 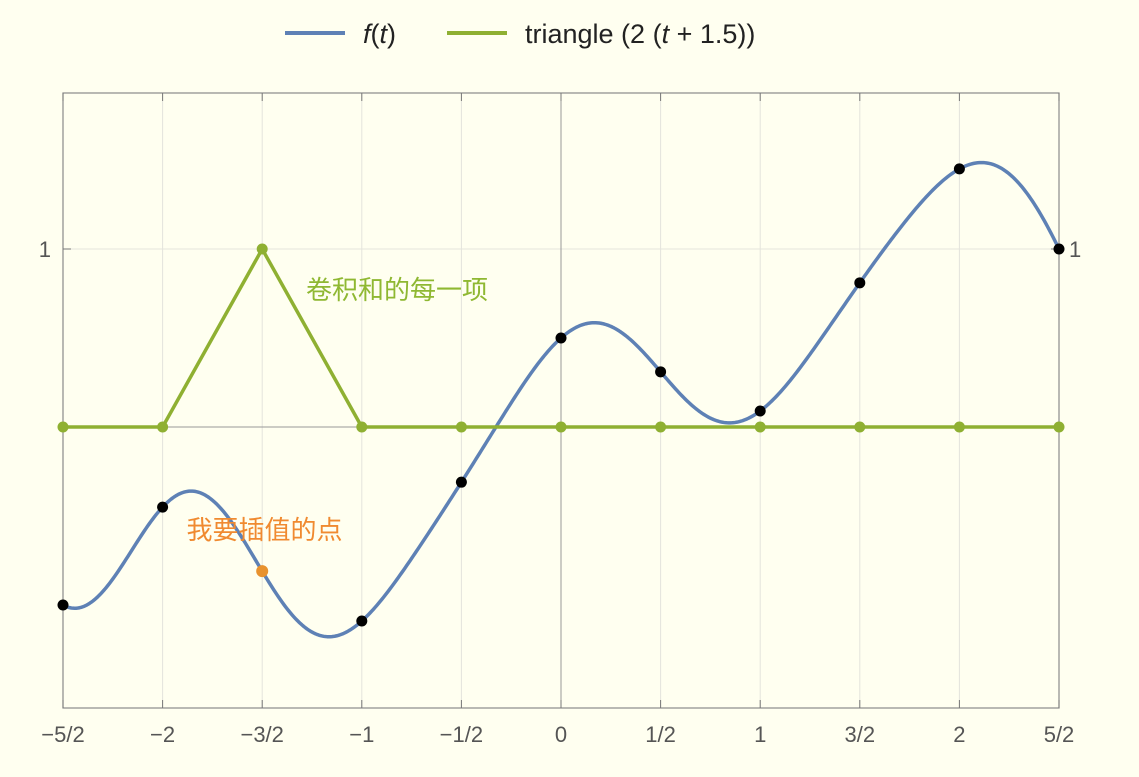 What do you see at coordinates (265, 531) in the screenshot?
I see `annotation-interpolation-point: 我要插值的点` at bounding box center [265, 531].